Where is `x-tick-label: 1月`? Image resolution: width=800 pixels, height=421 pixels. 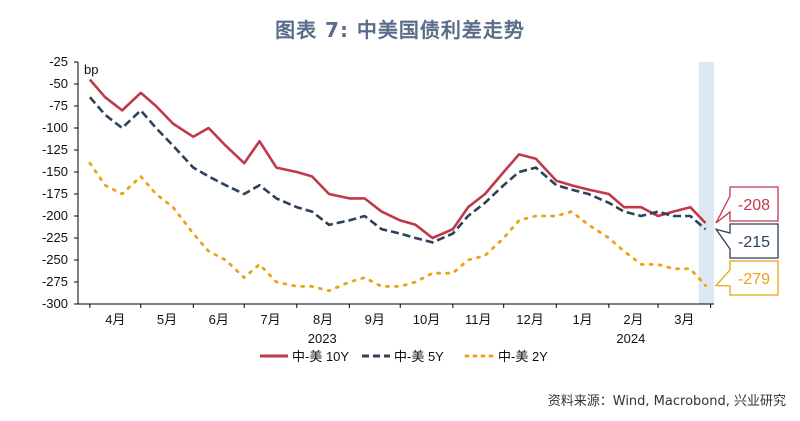 x-tick-label: 1月 is located at coordinates (582, 319).